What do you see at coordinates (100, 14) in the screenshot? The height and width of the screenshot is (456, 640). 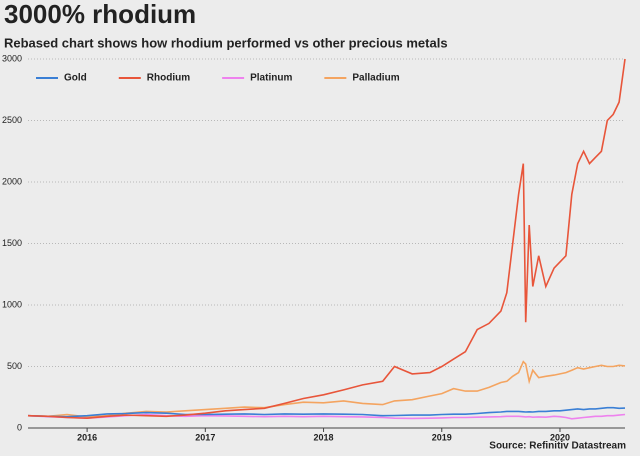 I see `chart-title: 3000% rhodium` at bounding box center [100, 14].